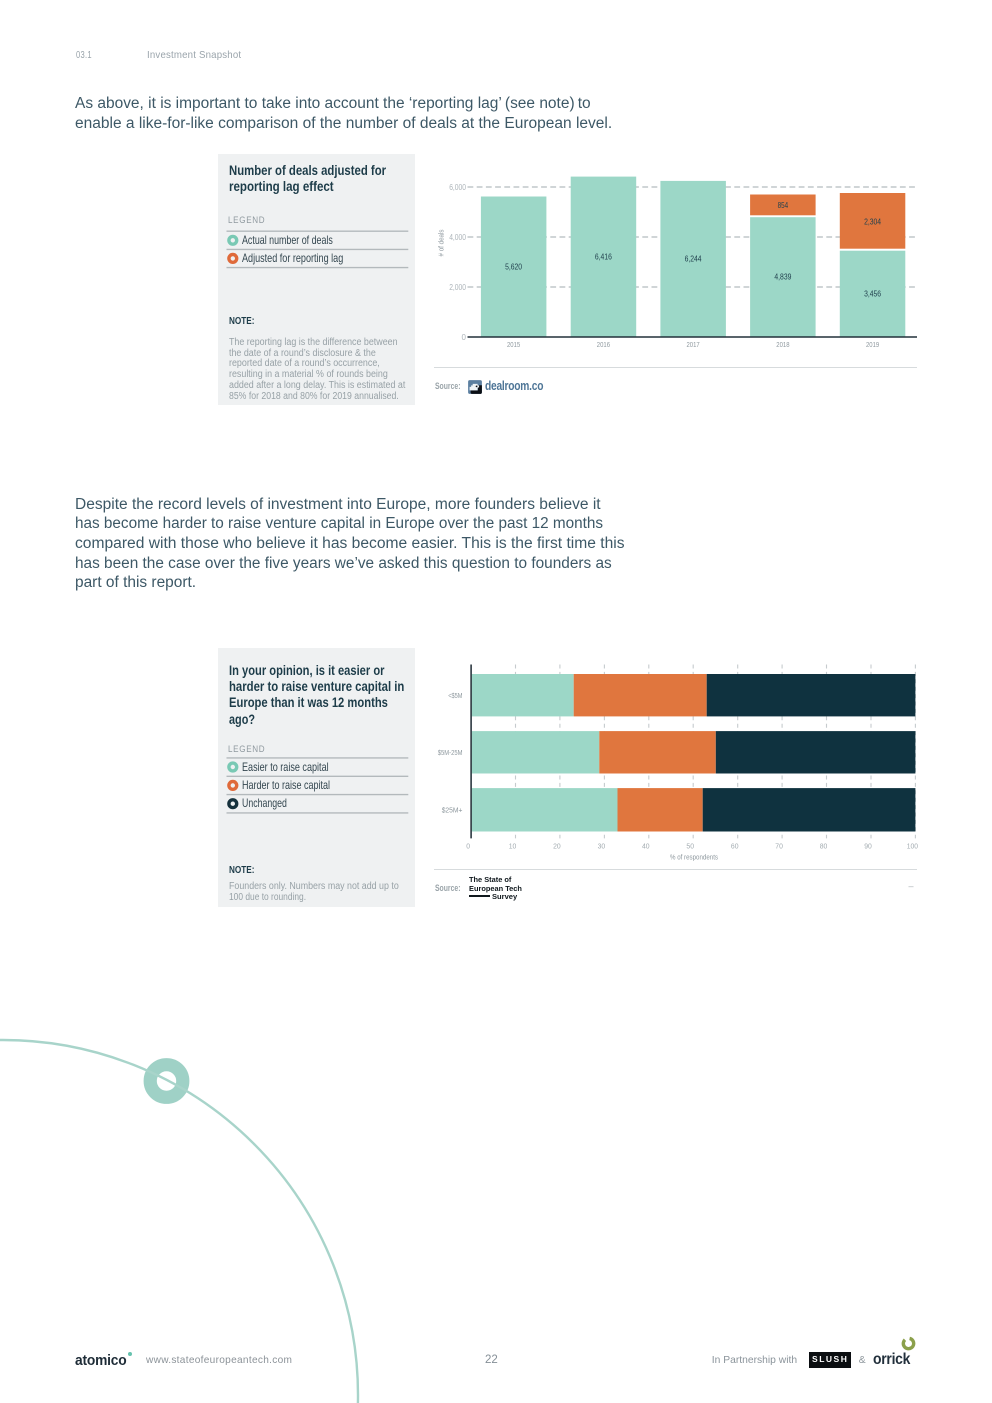 This screenshot has height=1403, width=992. Describe the element at coordinates (735, 845) in the screenshot. I see `svg-text: 60` at that location.